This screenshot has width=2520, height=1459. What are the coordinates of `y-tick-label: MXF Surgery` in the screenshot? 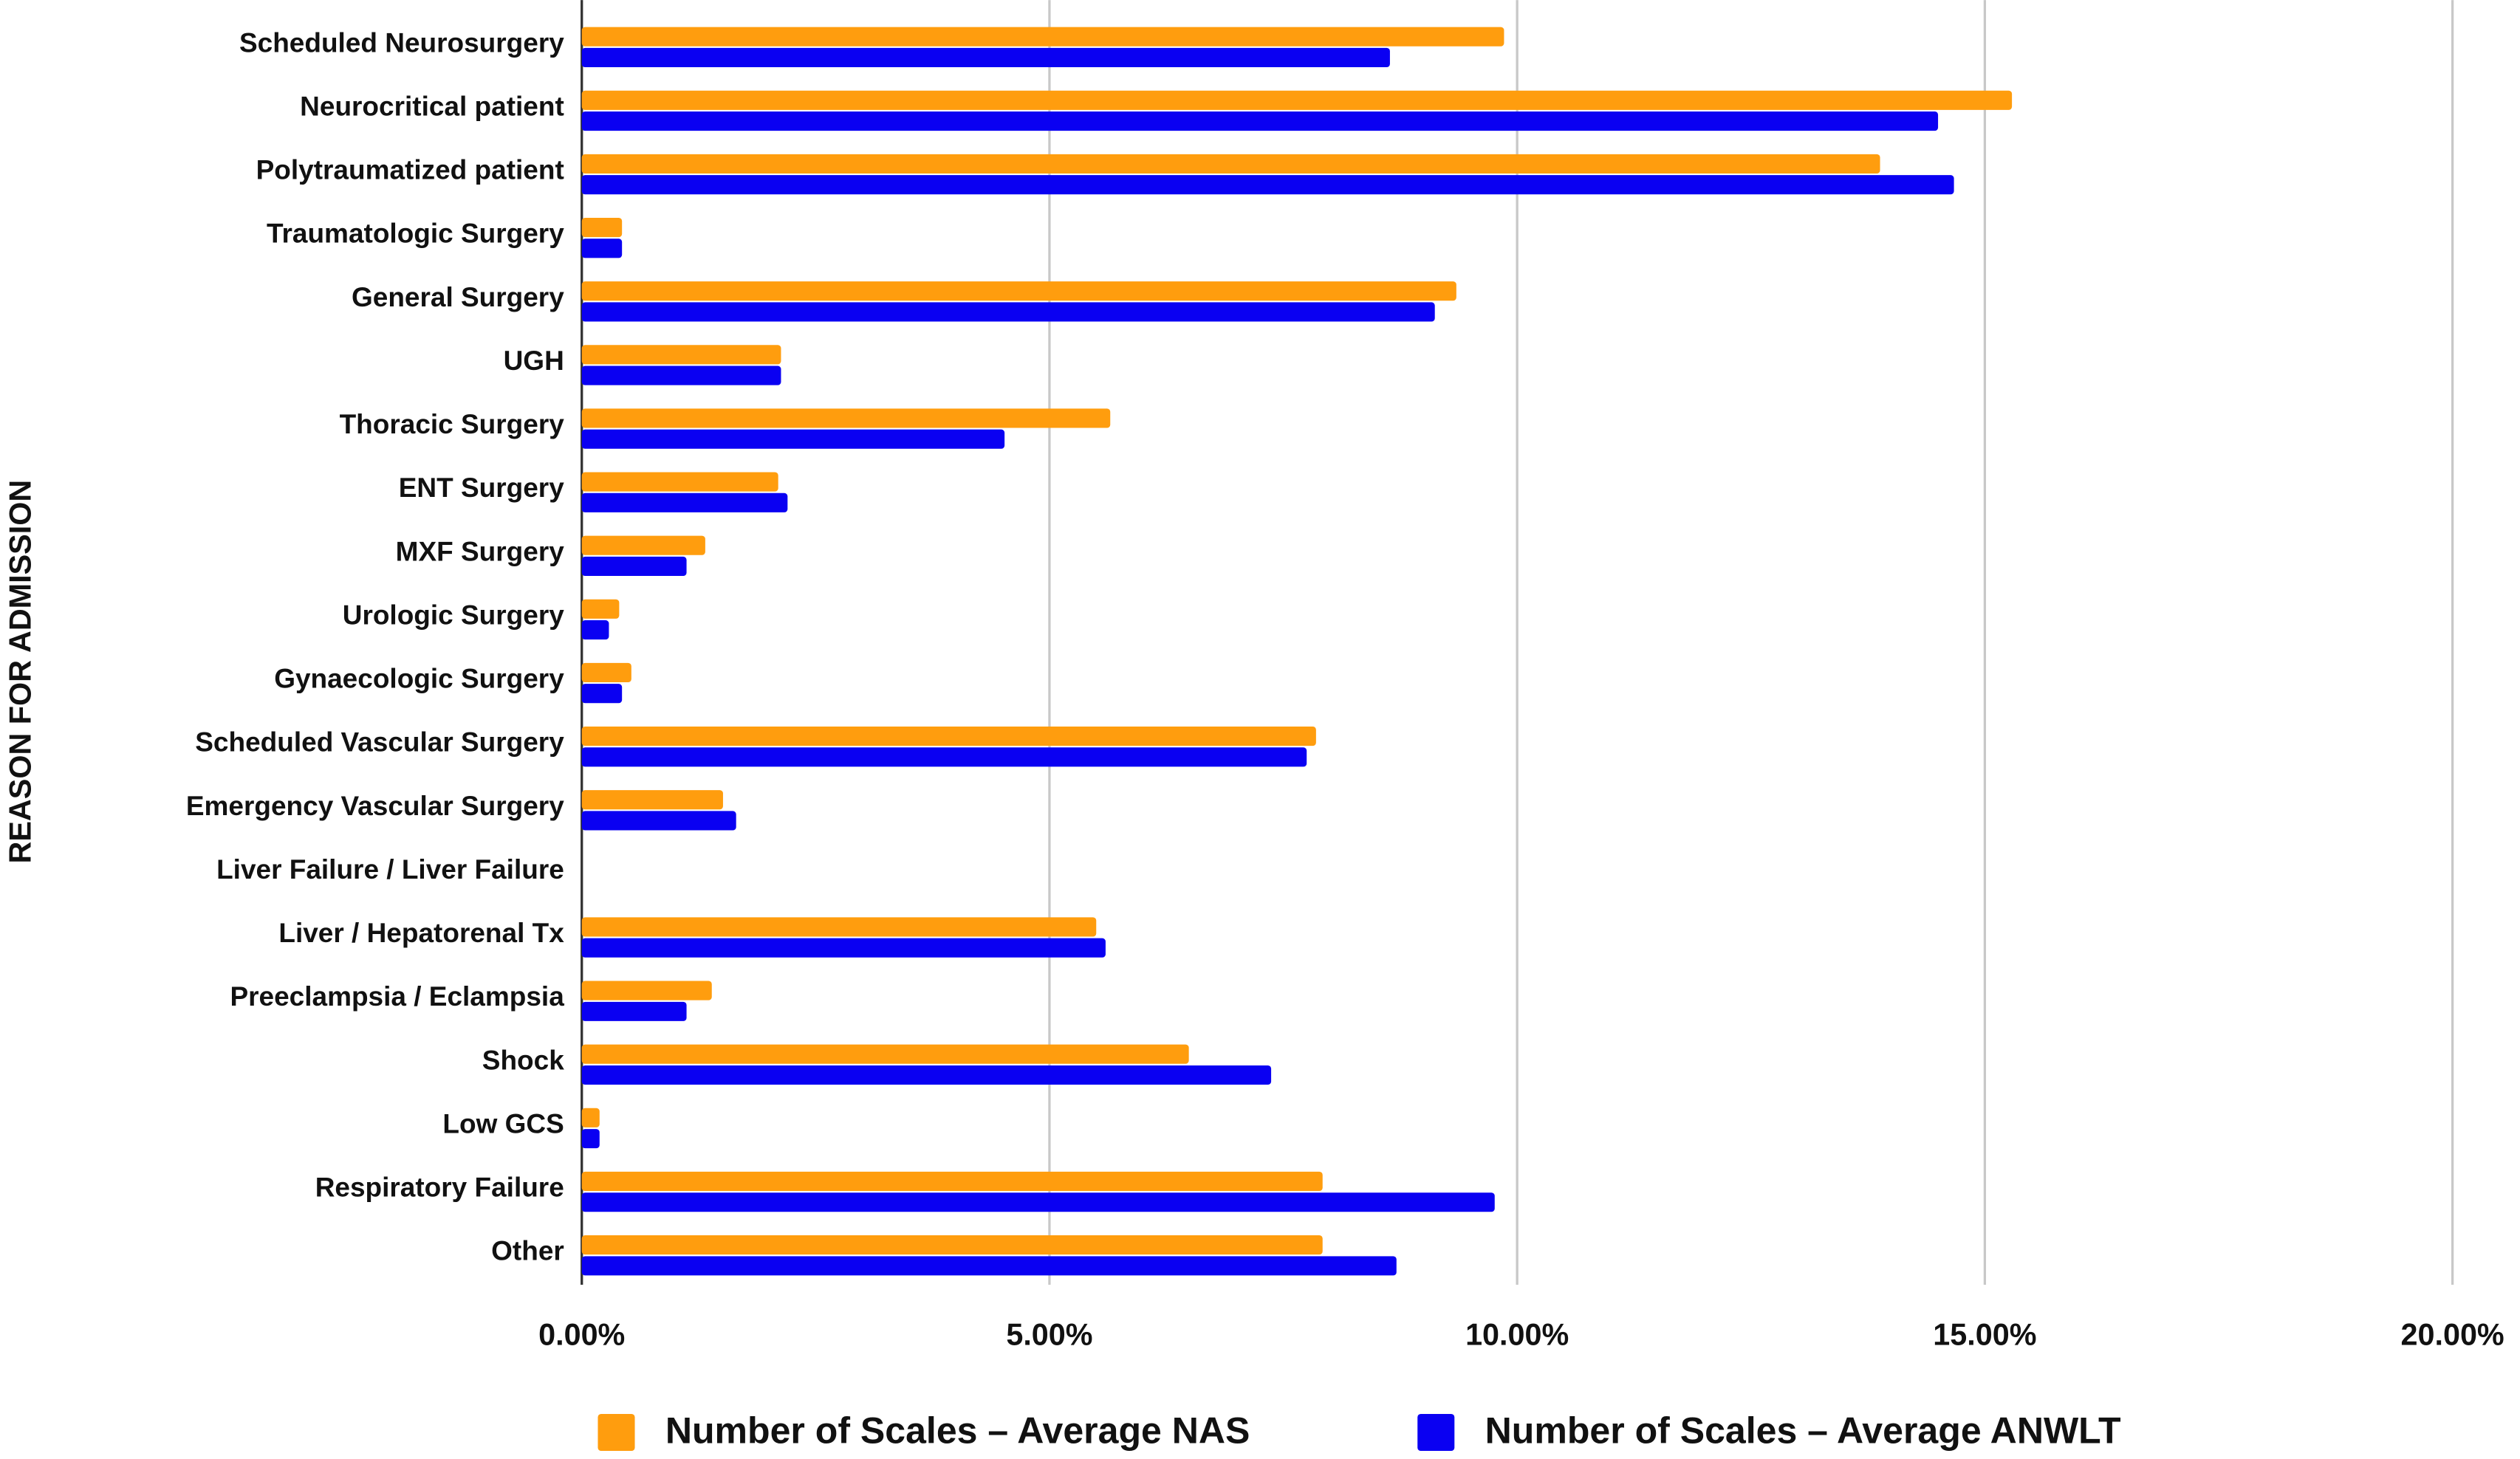 It's located at (481, 551).